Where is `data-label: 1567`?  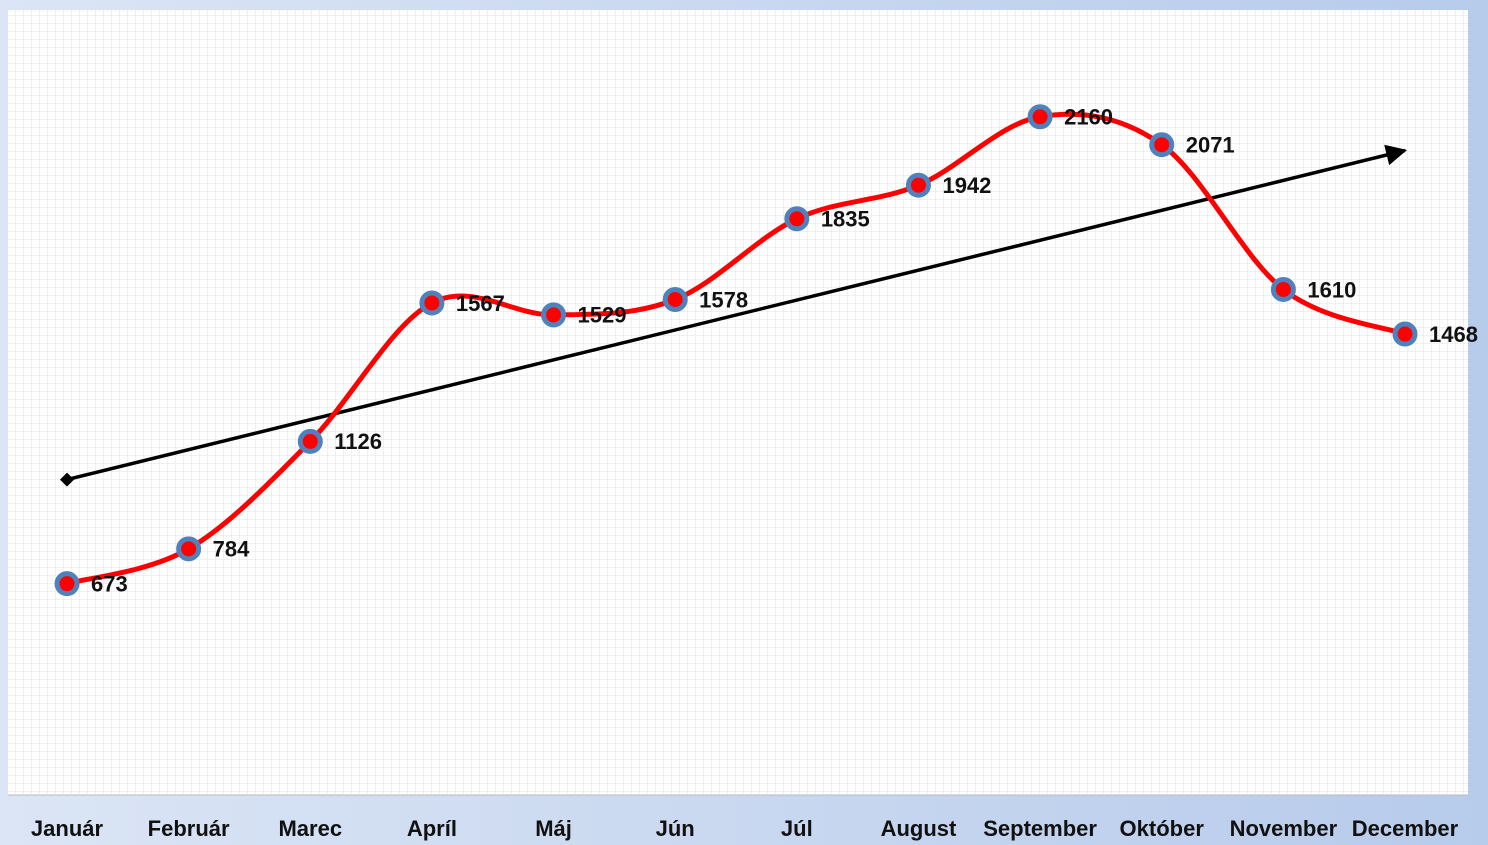
data-label: 1567 is located at coordinates (480, 303).